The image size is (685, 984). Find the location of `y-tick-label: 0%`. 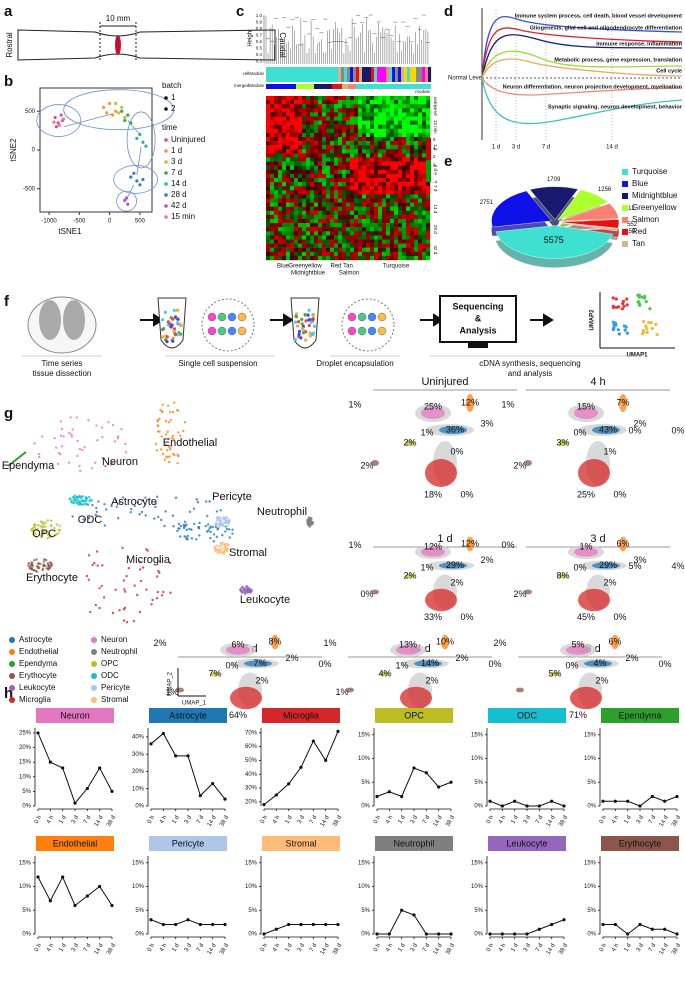

y-tick-label: 0% is located at coordinates (139, 807).